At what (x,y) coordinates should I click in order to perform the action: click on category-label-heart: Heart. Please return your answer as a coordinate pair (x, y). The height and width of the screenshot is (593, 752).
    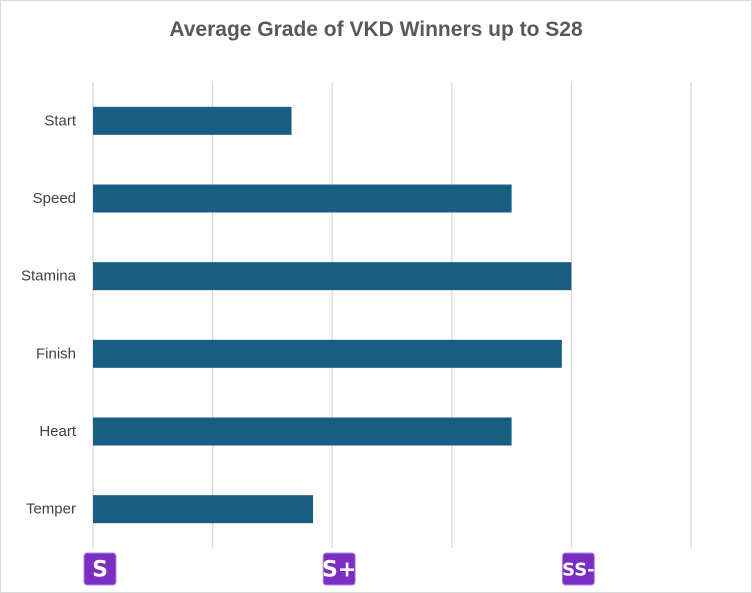
    Looking at the image, I should click on (58, 431).